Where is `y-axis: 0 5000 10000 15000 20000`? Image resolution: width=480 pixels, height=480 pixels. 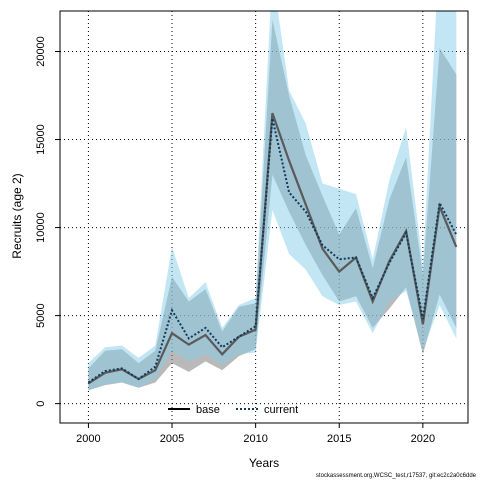 y-axis: 0 5000 10000 15000 20000 is located at coordinates (47, 221).